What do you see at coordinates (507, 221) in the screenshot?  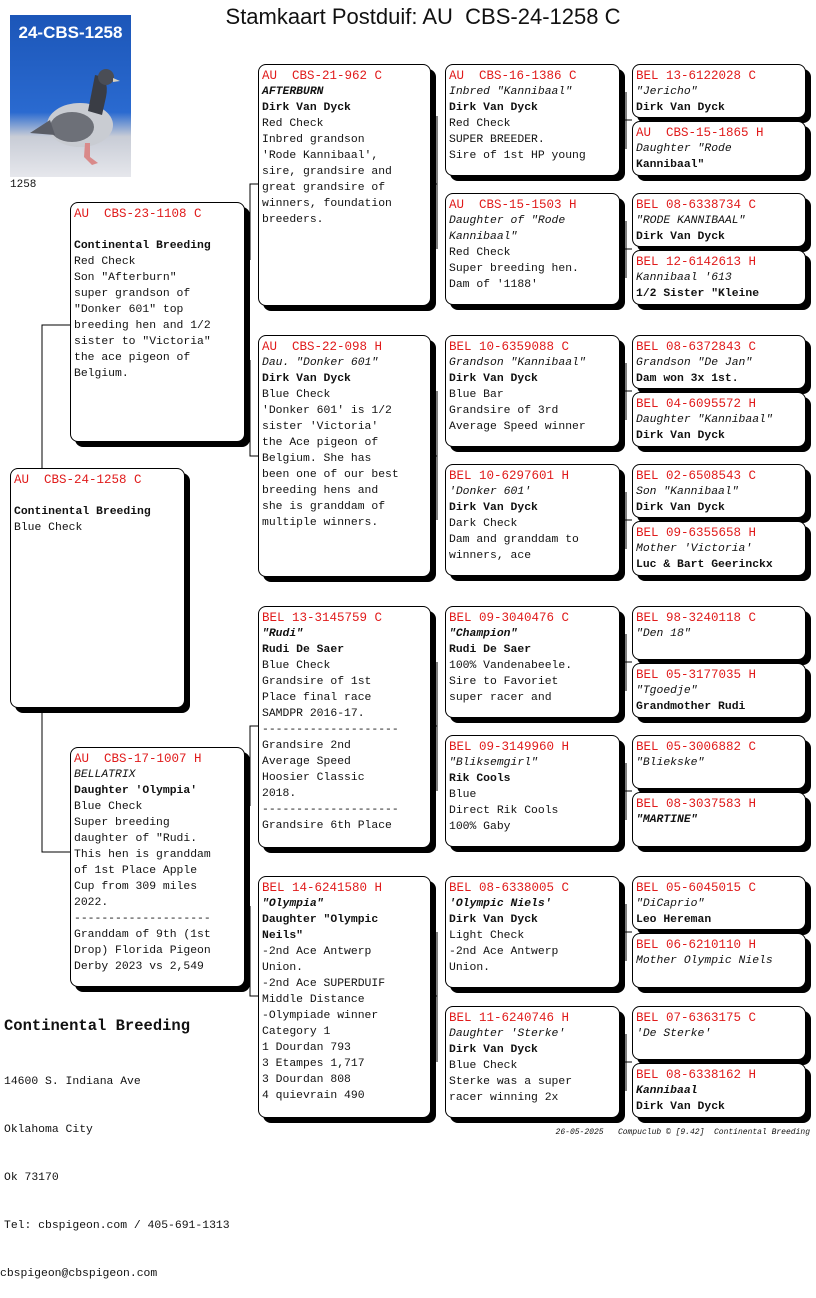 I see `pedigree-line: Daughter of "Rode` at bounding box center [507, 221].